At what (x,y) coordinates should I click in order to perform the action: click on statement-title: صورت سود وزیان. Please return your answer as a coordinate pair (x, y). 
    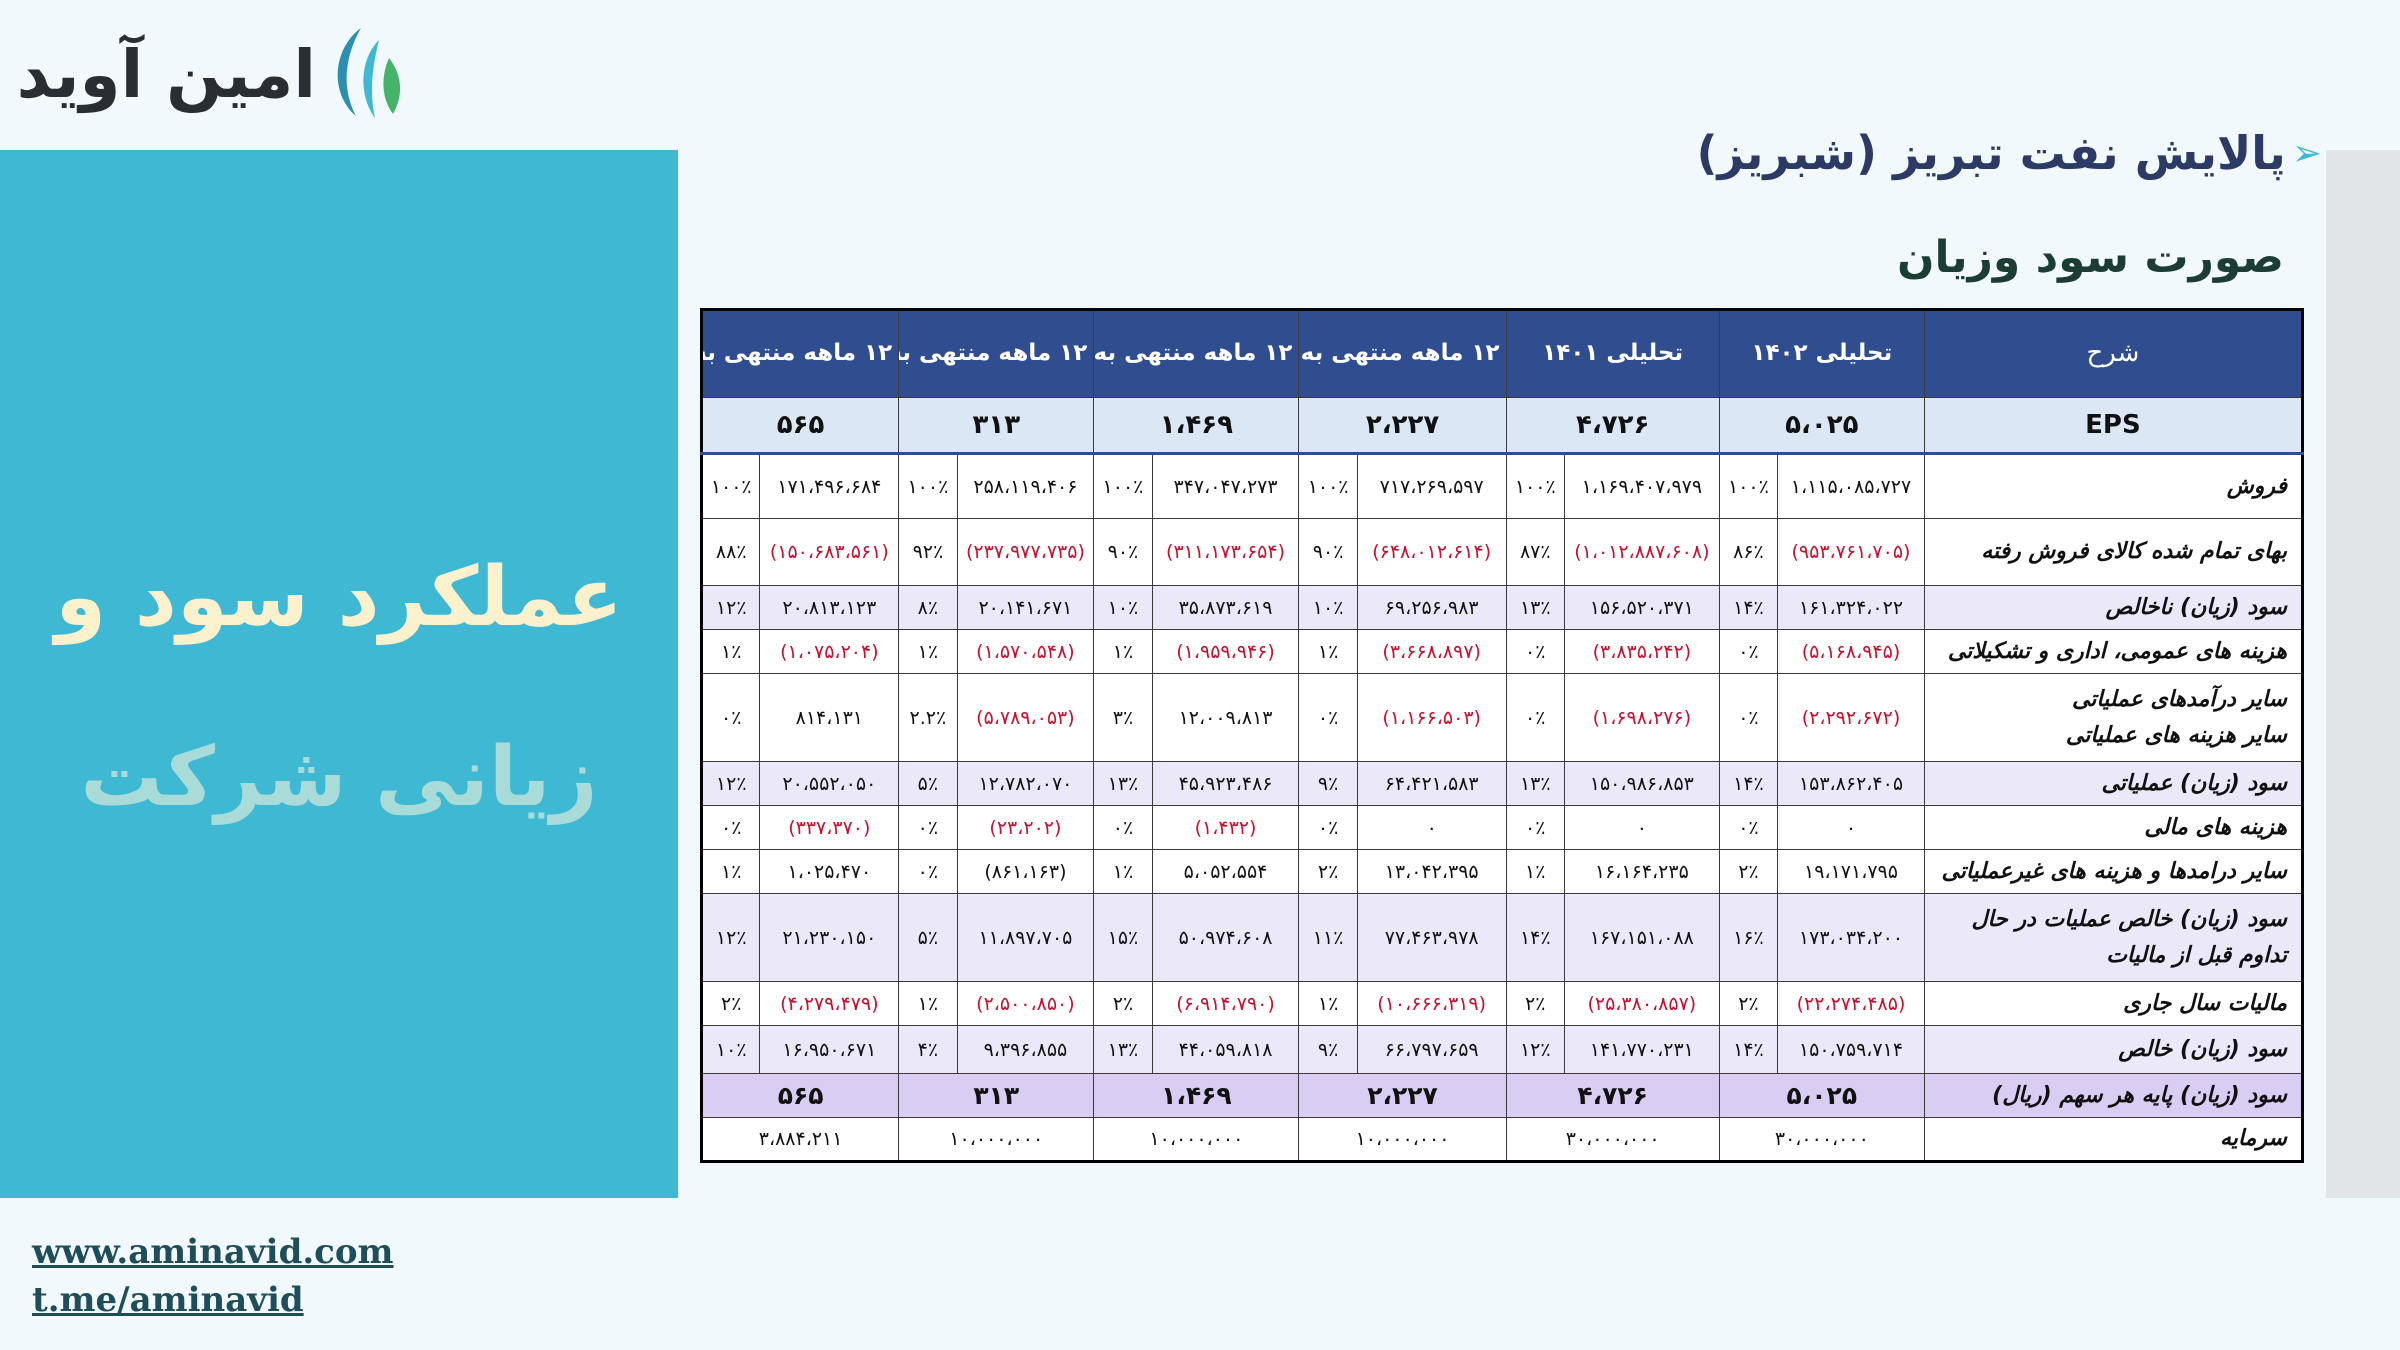
    Looking at the image, I should click on (2090, 257).